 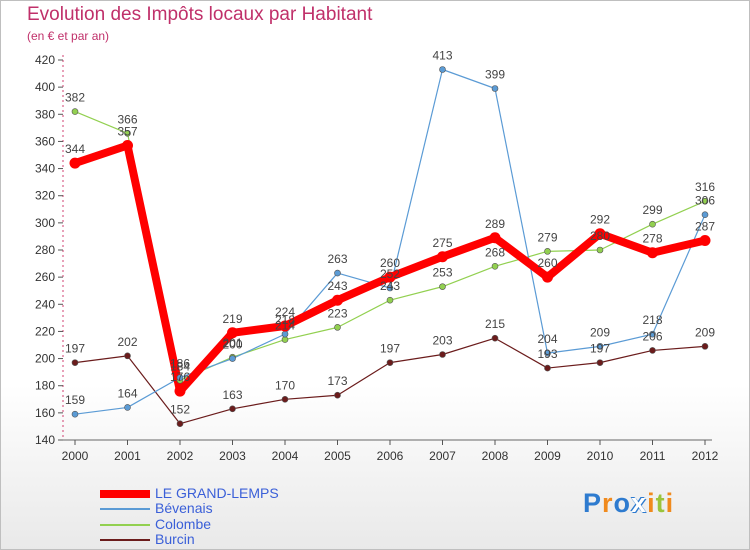 What do you see at coordinates (628, 503) in the screenshot?
I see `proxiti-logo: Proxiti` at bounding box center [628, 503].